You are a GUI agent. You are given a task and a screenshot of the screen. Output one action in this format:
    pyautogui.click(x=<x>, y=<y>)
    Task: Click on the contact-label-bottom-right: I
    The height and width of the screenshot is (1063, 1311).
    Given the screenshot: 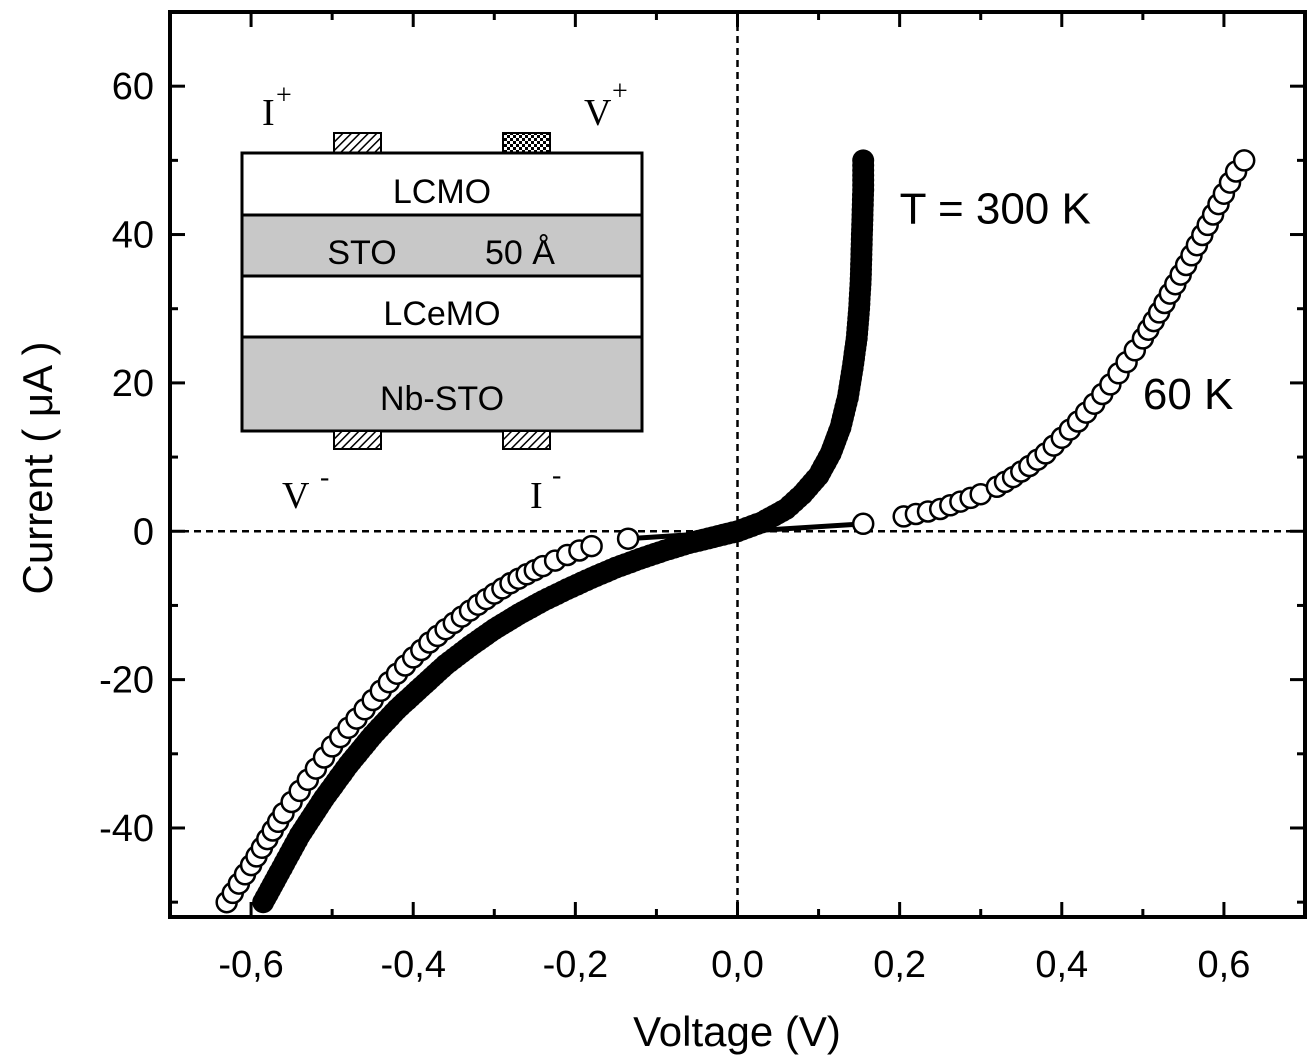 What is the action you would take?
    pyautogui.click(x=536, y=496)
    